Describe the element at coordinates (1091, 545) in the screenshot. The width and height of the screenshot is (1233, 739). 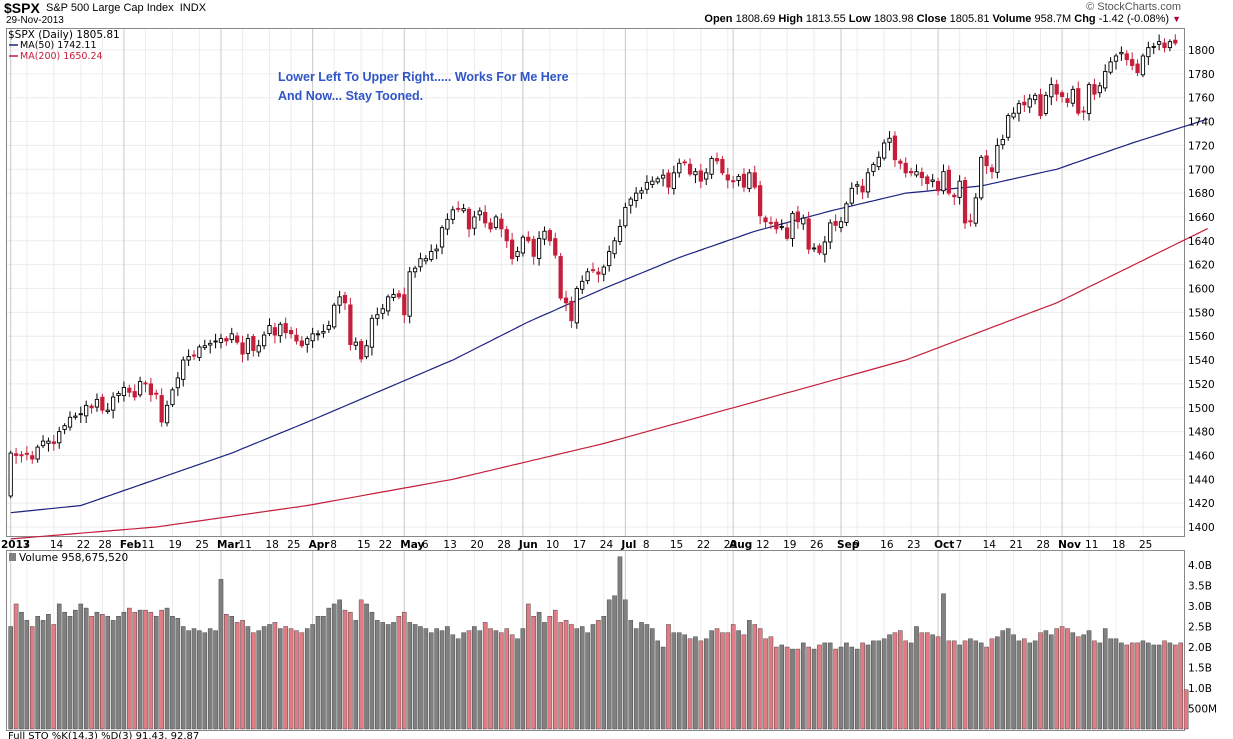
I see `x-tick-label: 11` at that location.